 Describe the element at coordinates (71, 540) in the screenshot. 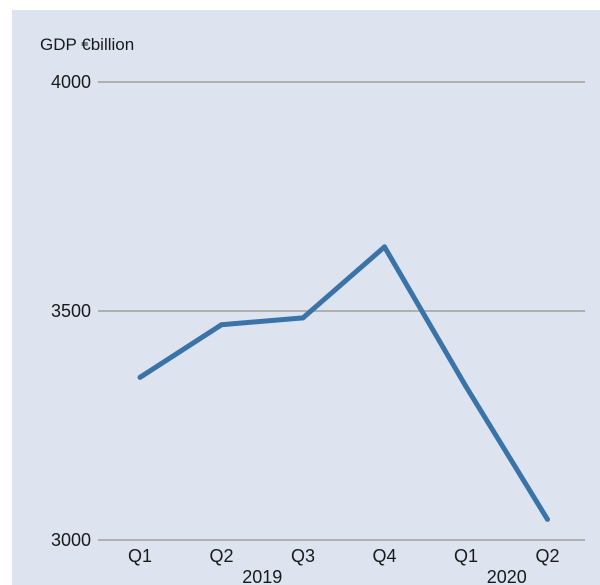

I see `y-tick-label: 3000` at that location.